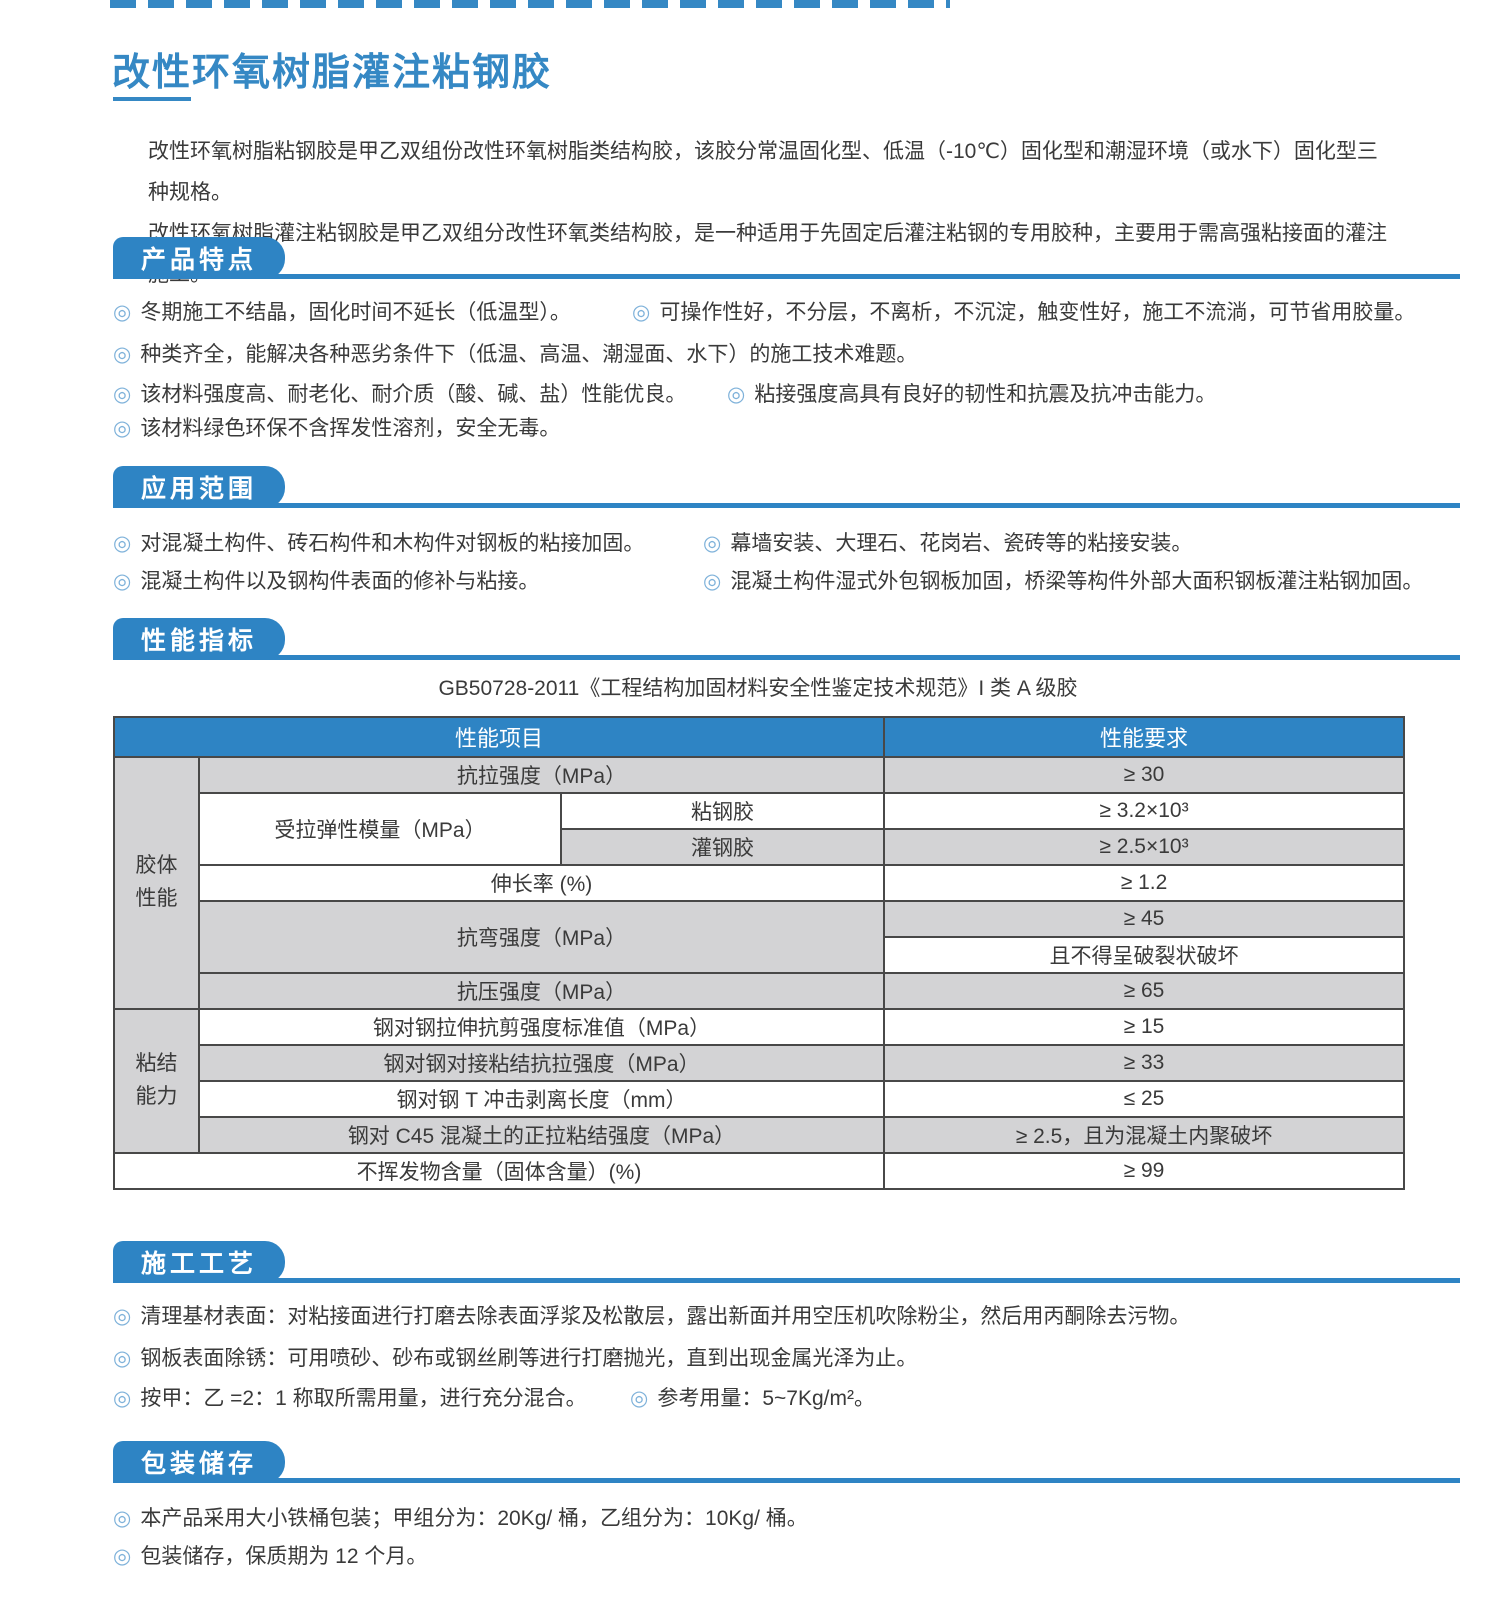 The image size is (1503, 1600). Describe the element at coordinates (961, 543) in the screenshot. I see `application-item: 幕墙安装、大理石、花岗岩、瓷砖等的粘接安装。` at that location.